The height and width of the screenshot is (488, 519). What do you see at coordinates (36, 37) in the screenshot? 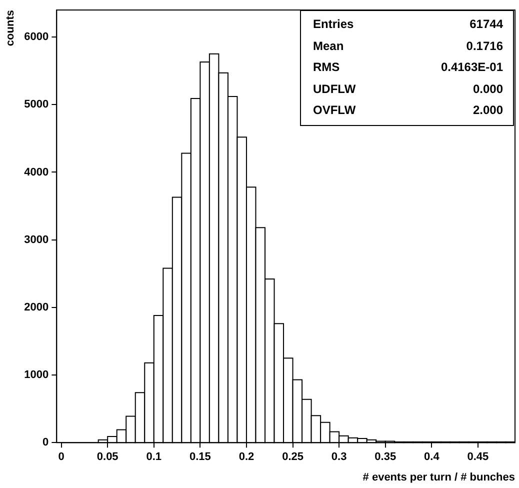
I see `y-tick-label: 6000` at bounding box center [36, 37].